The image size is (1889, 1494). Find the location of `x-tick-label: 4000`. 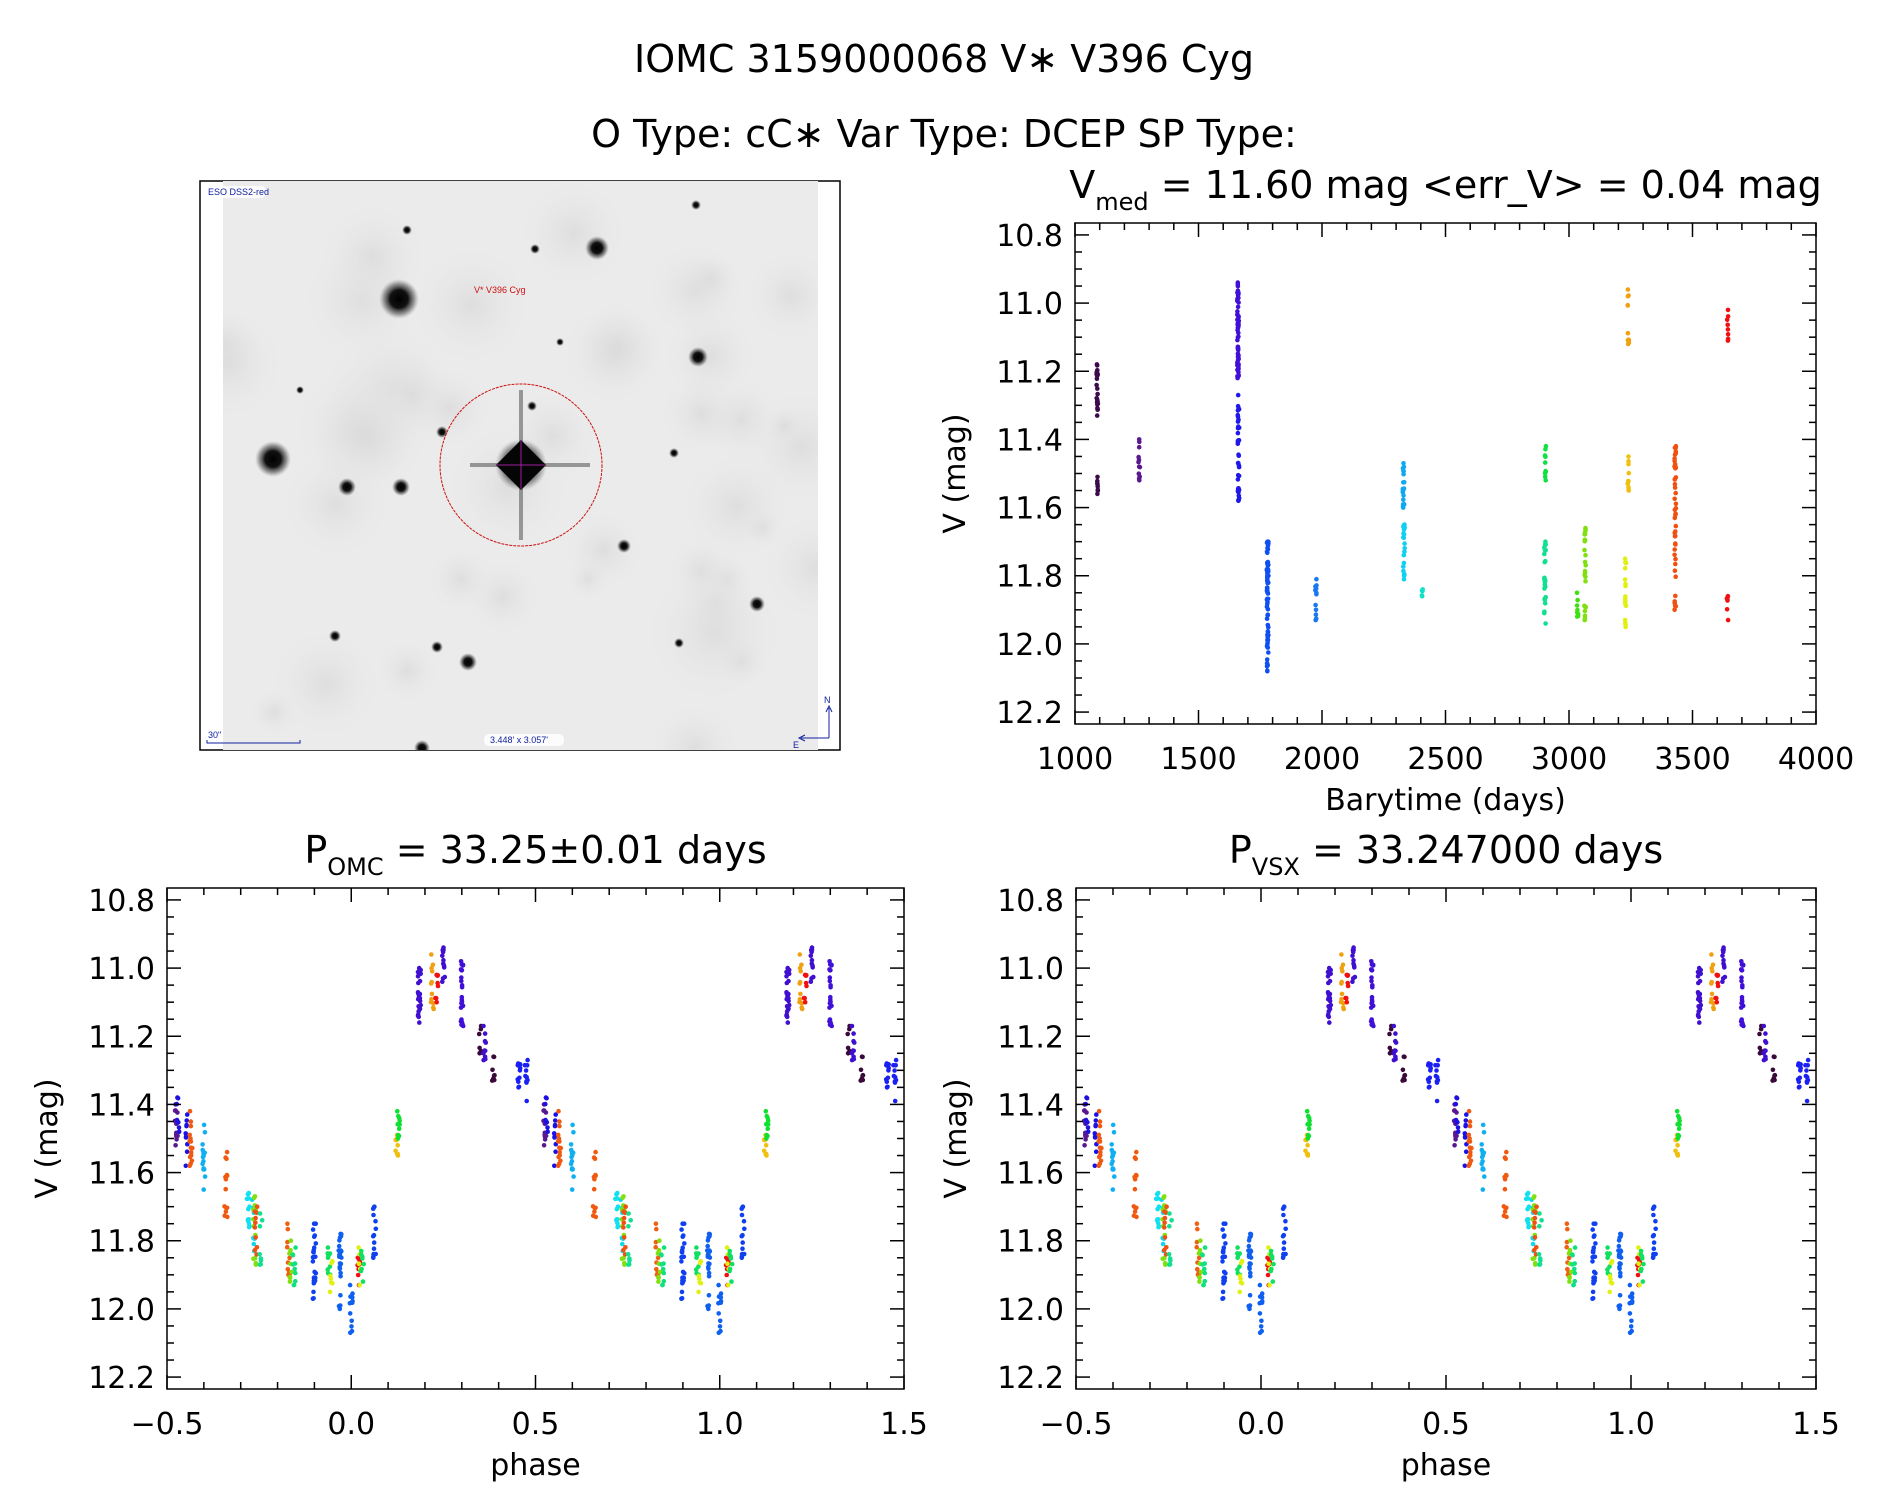

x-tick-label: 4000 is located at coordinates (1816, 759).